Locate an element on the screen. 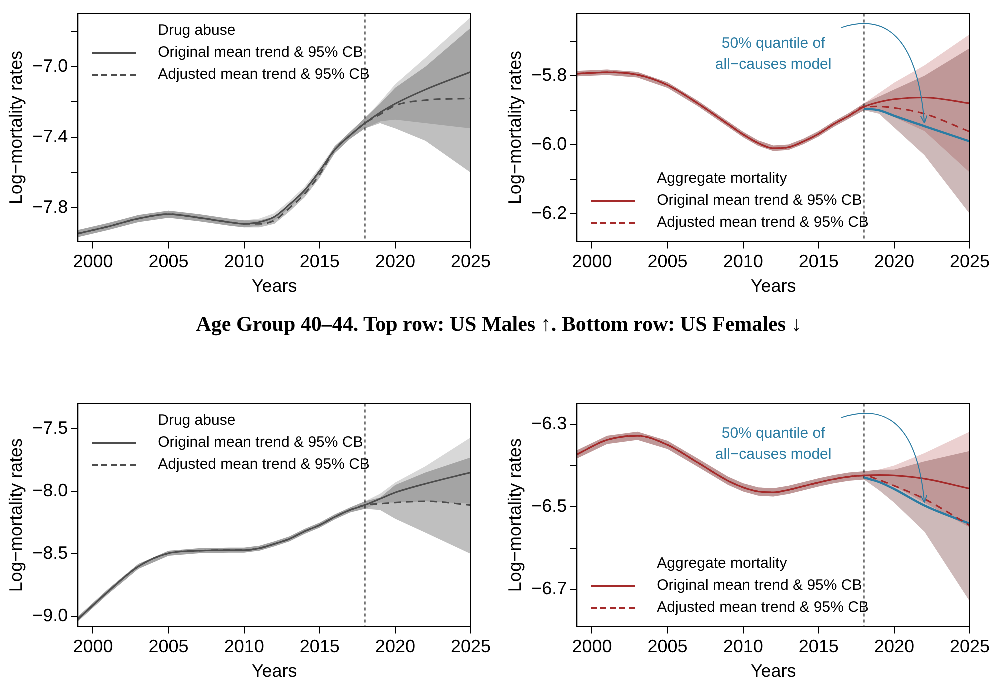 The width and height of the screenshot is (998, 685). y-tick-label: −7.4 is located at coordinates (50, 136).